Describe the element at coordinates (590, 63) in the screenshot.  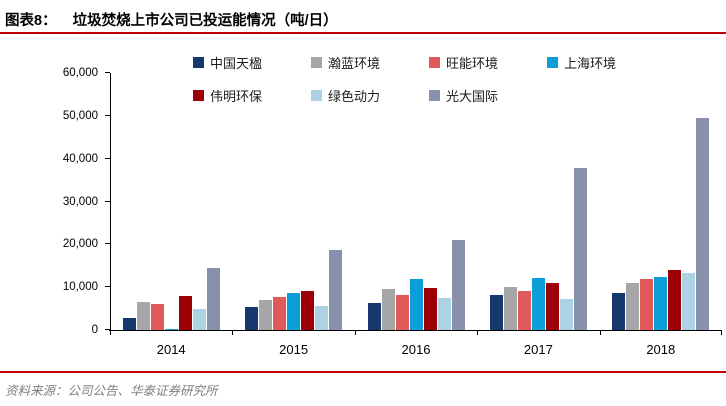
I see `legend-label: 上海环境` at that location.